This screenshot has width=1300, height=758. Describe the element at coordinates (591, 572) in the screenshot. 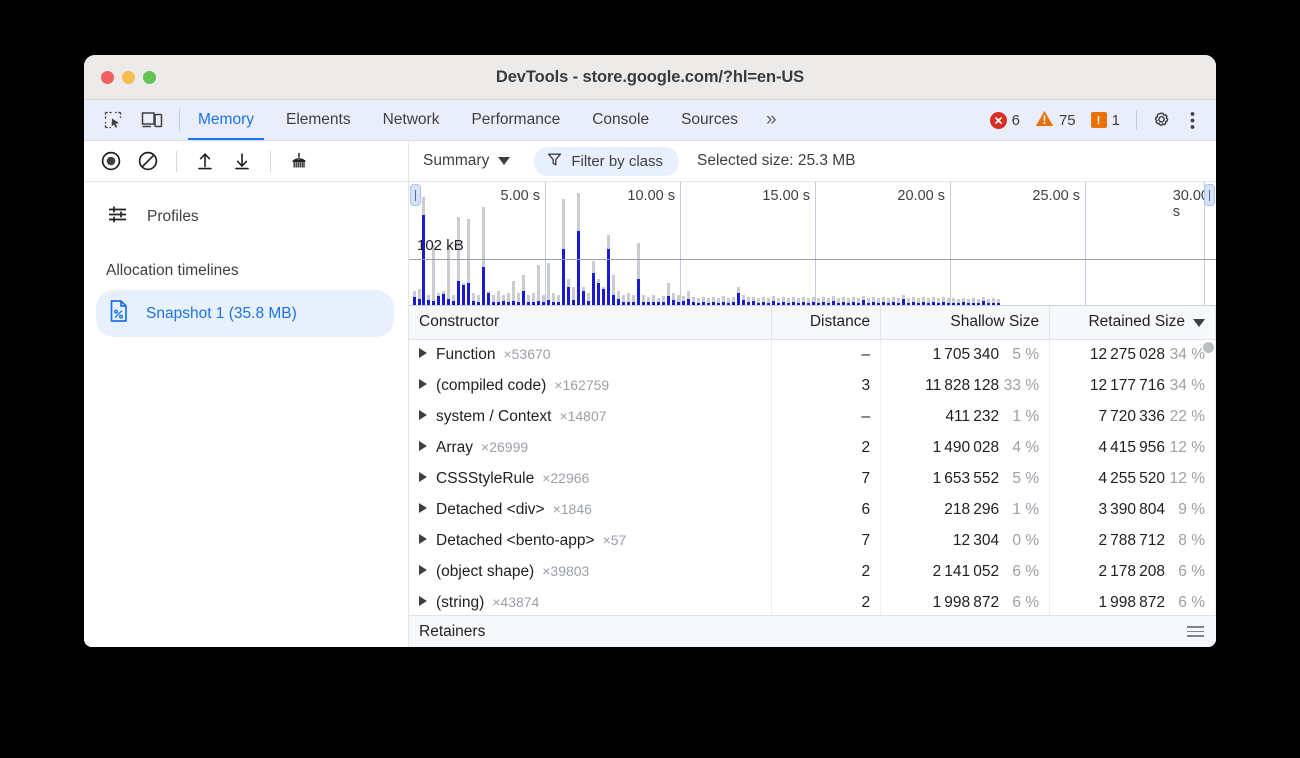

I see `cell-constructor: (object shape) ×39803` at that location.